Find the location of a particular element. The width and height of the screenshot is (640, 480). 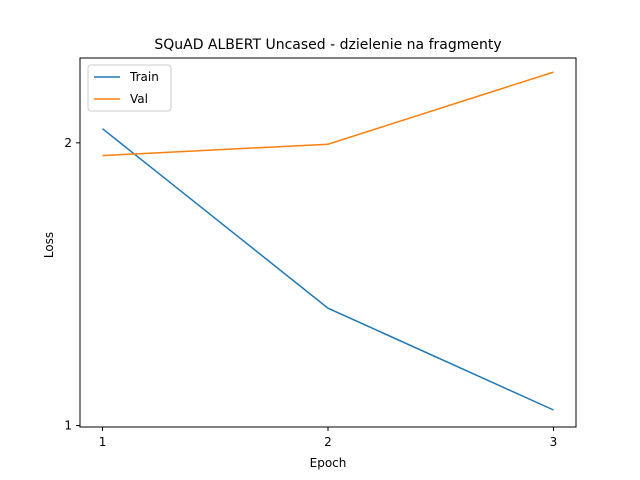

y-tick-label: 2 is located at coordinates (68, 143).